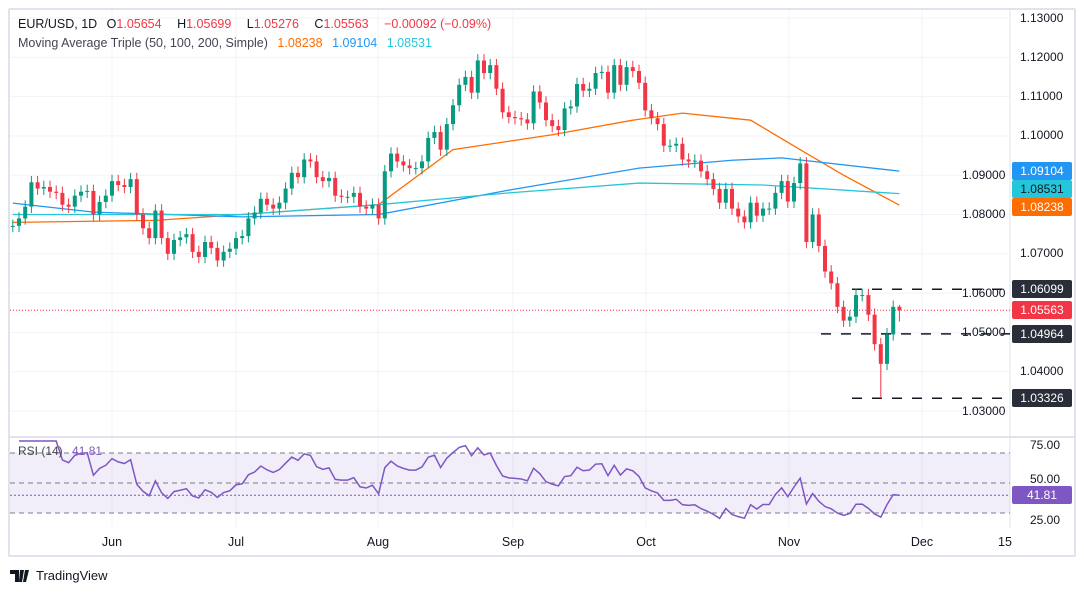  What do you see at coordinates (984, 214) in the screenshot?
I see `price-tick-label: 1.08000` at bounding box center [984, 214].